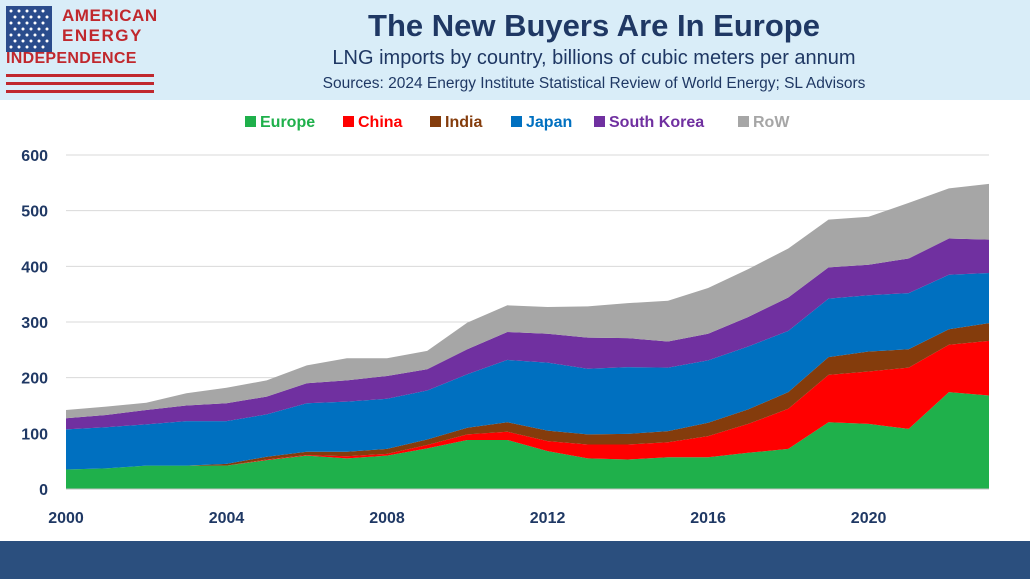  I want to click on y-tick-label: 600, so click(34, 156).